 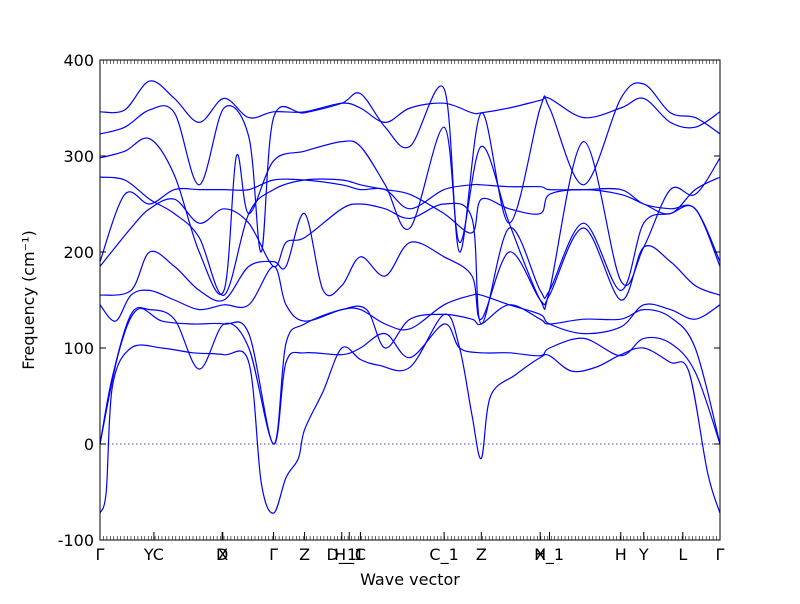 I want to click on y-axis-label: Frequency (cm⁻¹), so click(x=28, y=299).